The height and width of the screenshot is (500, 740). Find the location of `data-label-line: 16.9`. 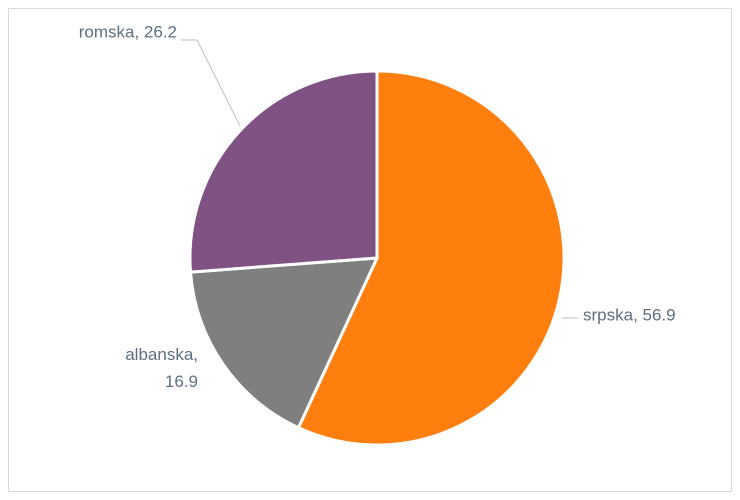

data-label-line: 16.9 is located at coordinates (181, 381).